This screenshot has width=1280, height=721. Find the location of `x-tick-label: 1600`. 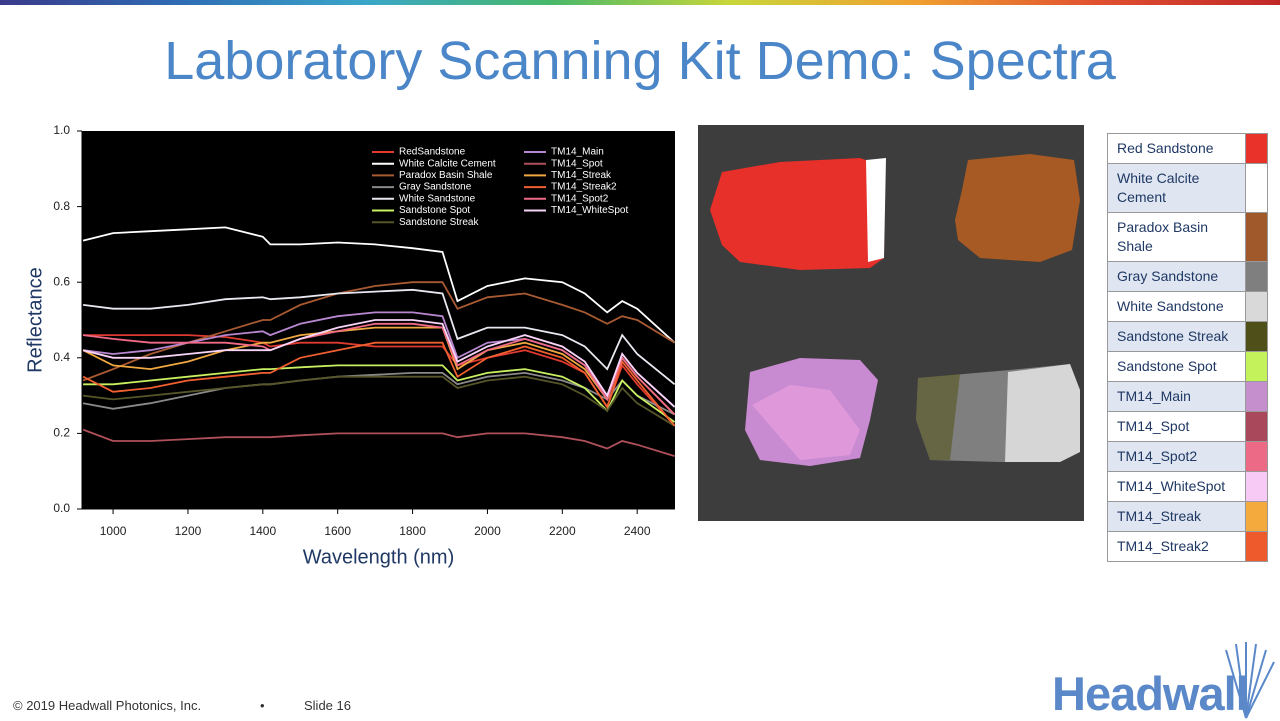

x-tick-label: 1600 is located at coordinates (337, 531).